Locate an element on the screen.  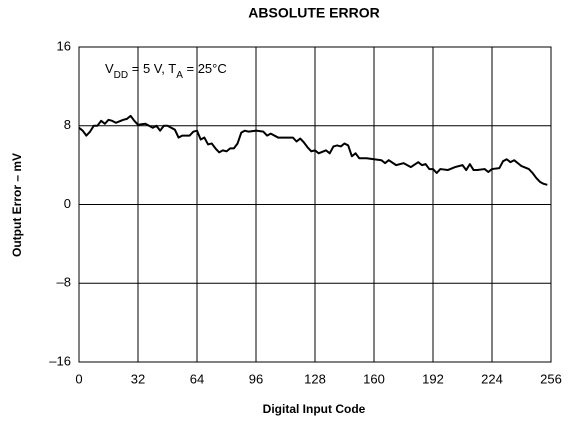
y-tick-label: –16 is located at coordinates (60, 360).